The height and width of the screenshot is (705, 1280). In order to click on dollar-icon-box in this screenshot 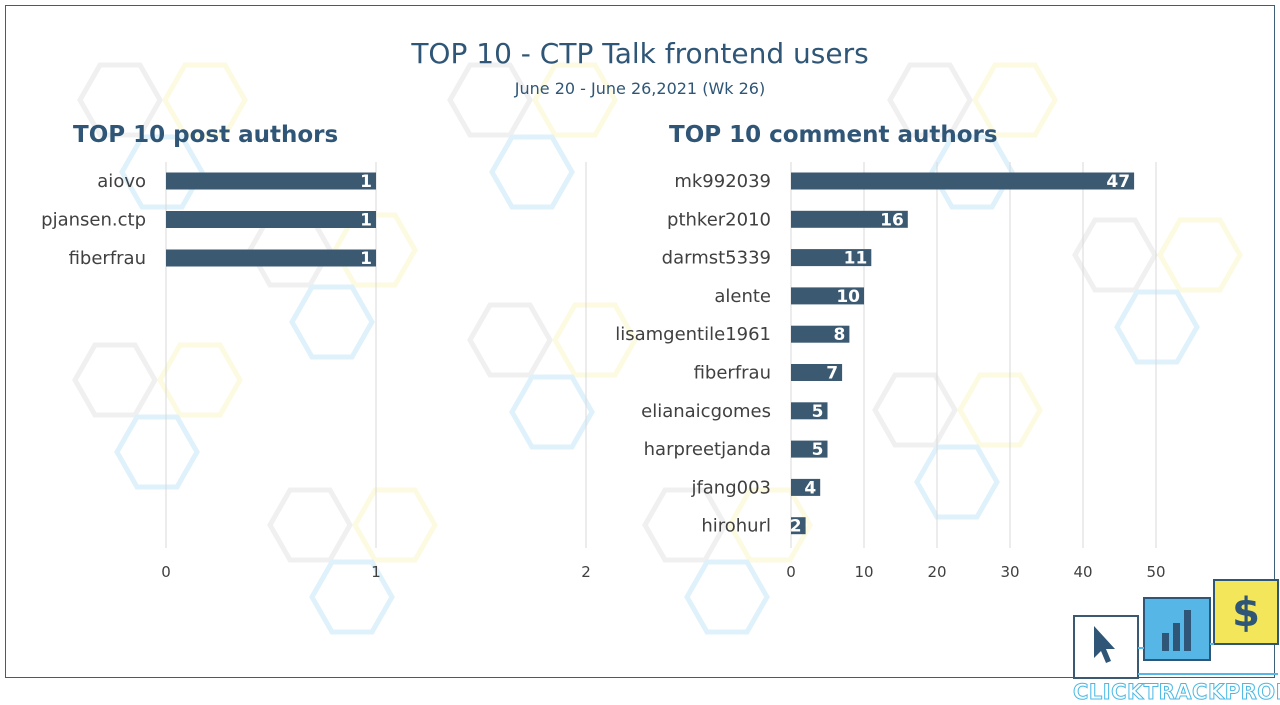, I will do `click(1246, 612)`.